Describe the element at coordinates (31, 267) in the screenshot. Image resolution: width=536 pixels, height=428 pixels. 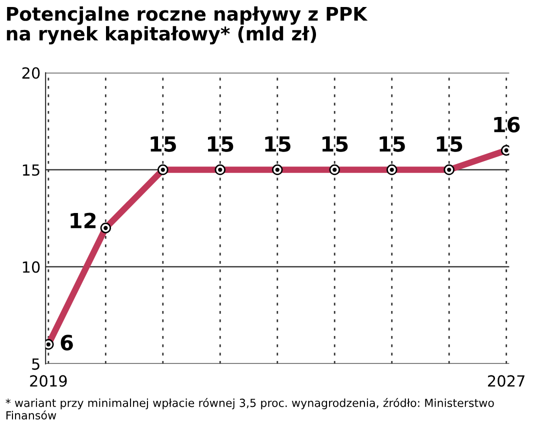
I see `y-tick-label: 10` at that location.